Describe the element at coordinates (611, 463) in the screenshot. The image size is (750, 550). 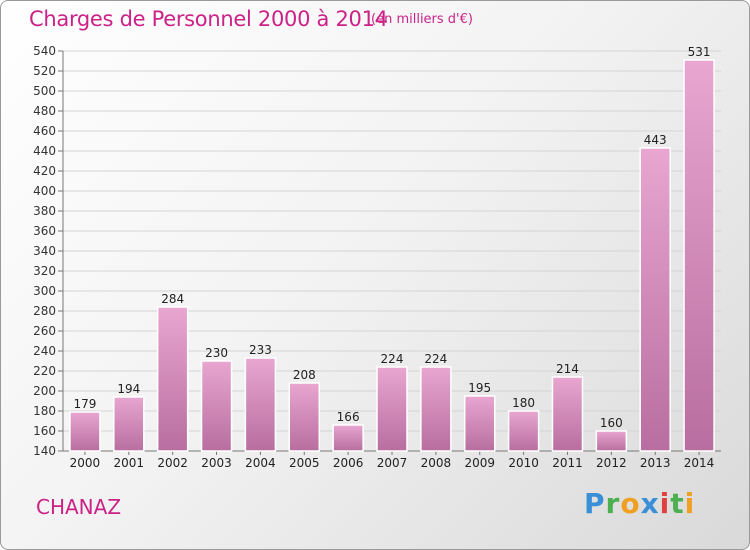
I see `x-tick-label-2012: 2012` at that location.